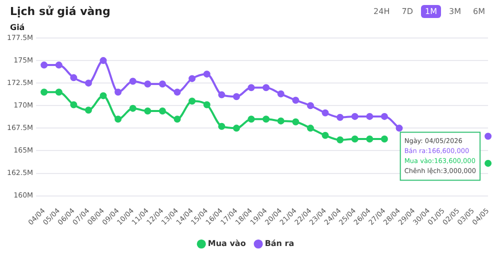  What do you see at coordinates (381, 12) in the screenshot?
I see `text: 24H` at bounding box center [381, 12].